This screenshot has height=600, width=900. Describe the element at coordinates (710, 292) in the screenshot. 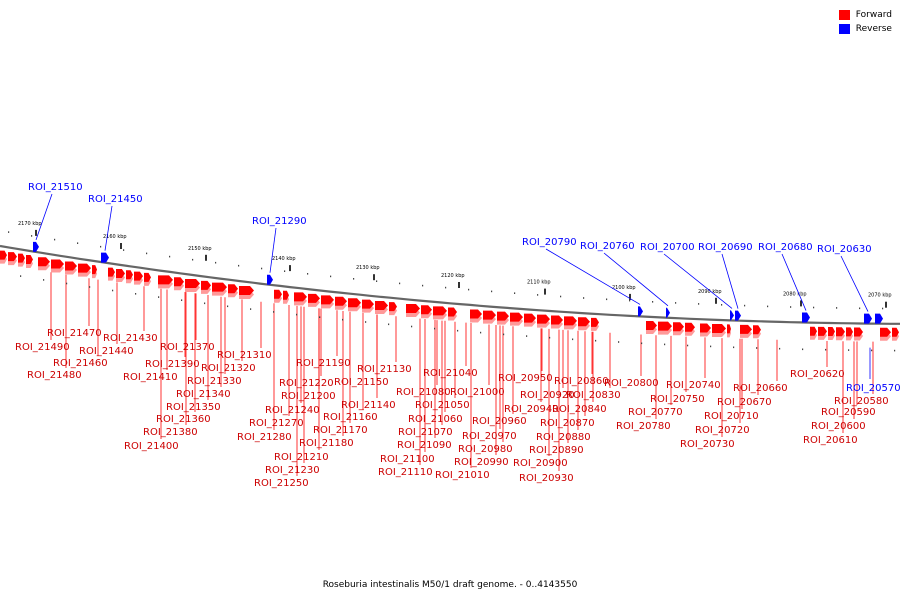

I see `kbp-tick-label: 2090 kbp` at that location.